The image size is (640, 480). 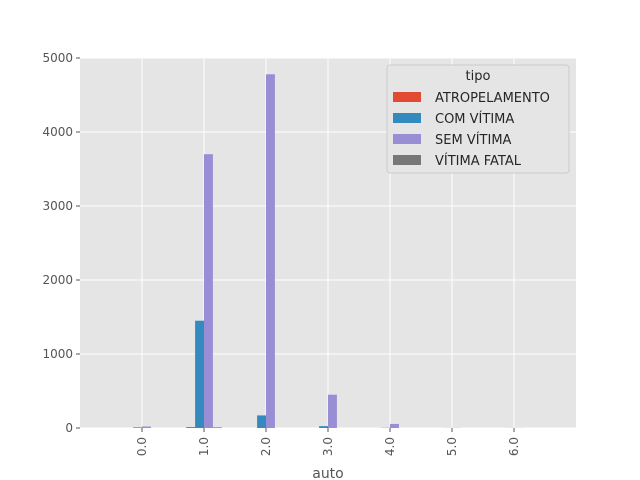 I want to click on bar-sem-v-tima-2.0, so click(x=270, y=251).